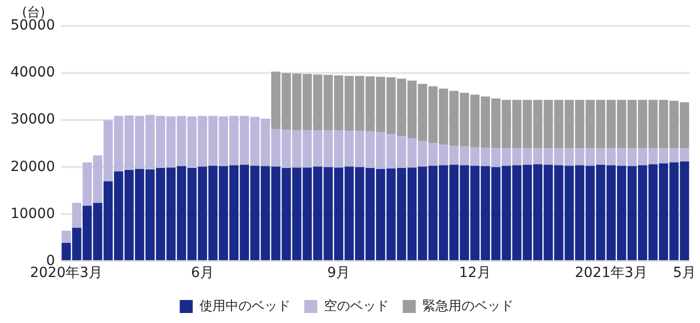 Image resolution: width=700 pixels, height=323 pixels. I want to click on x-tick-label: 6月, so click(202, 273).